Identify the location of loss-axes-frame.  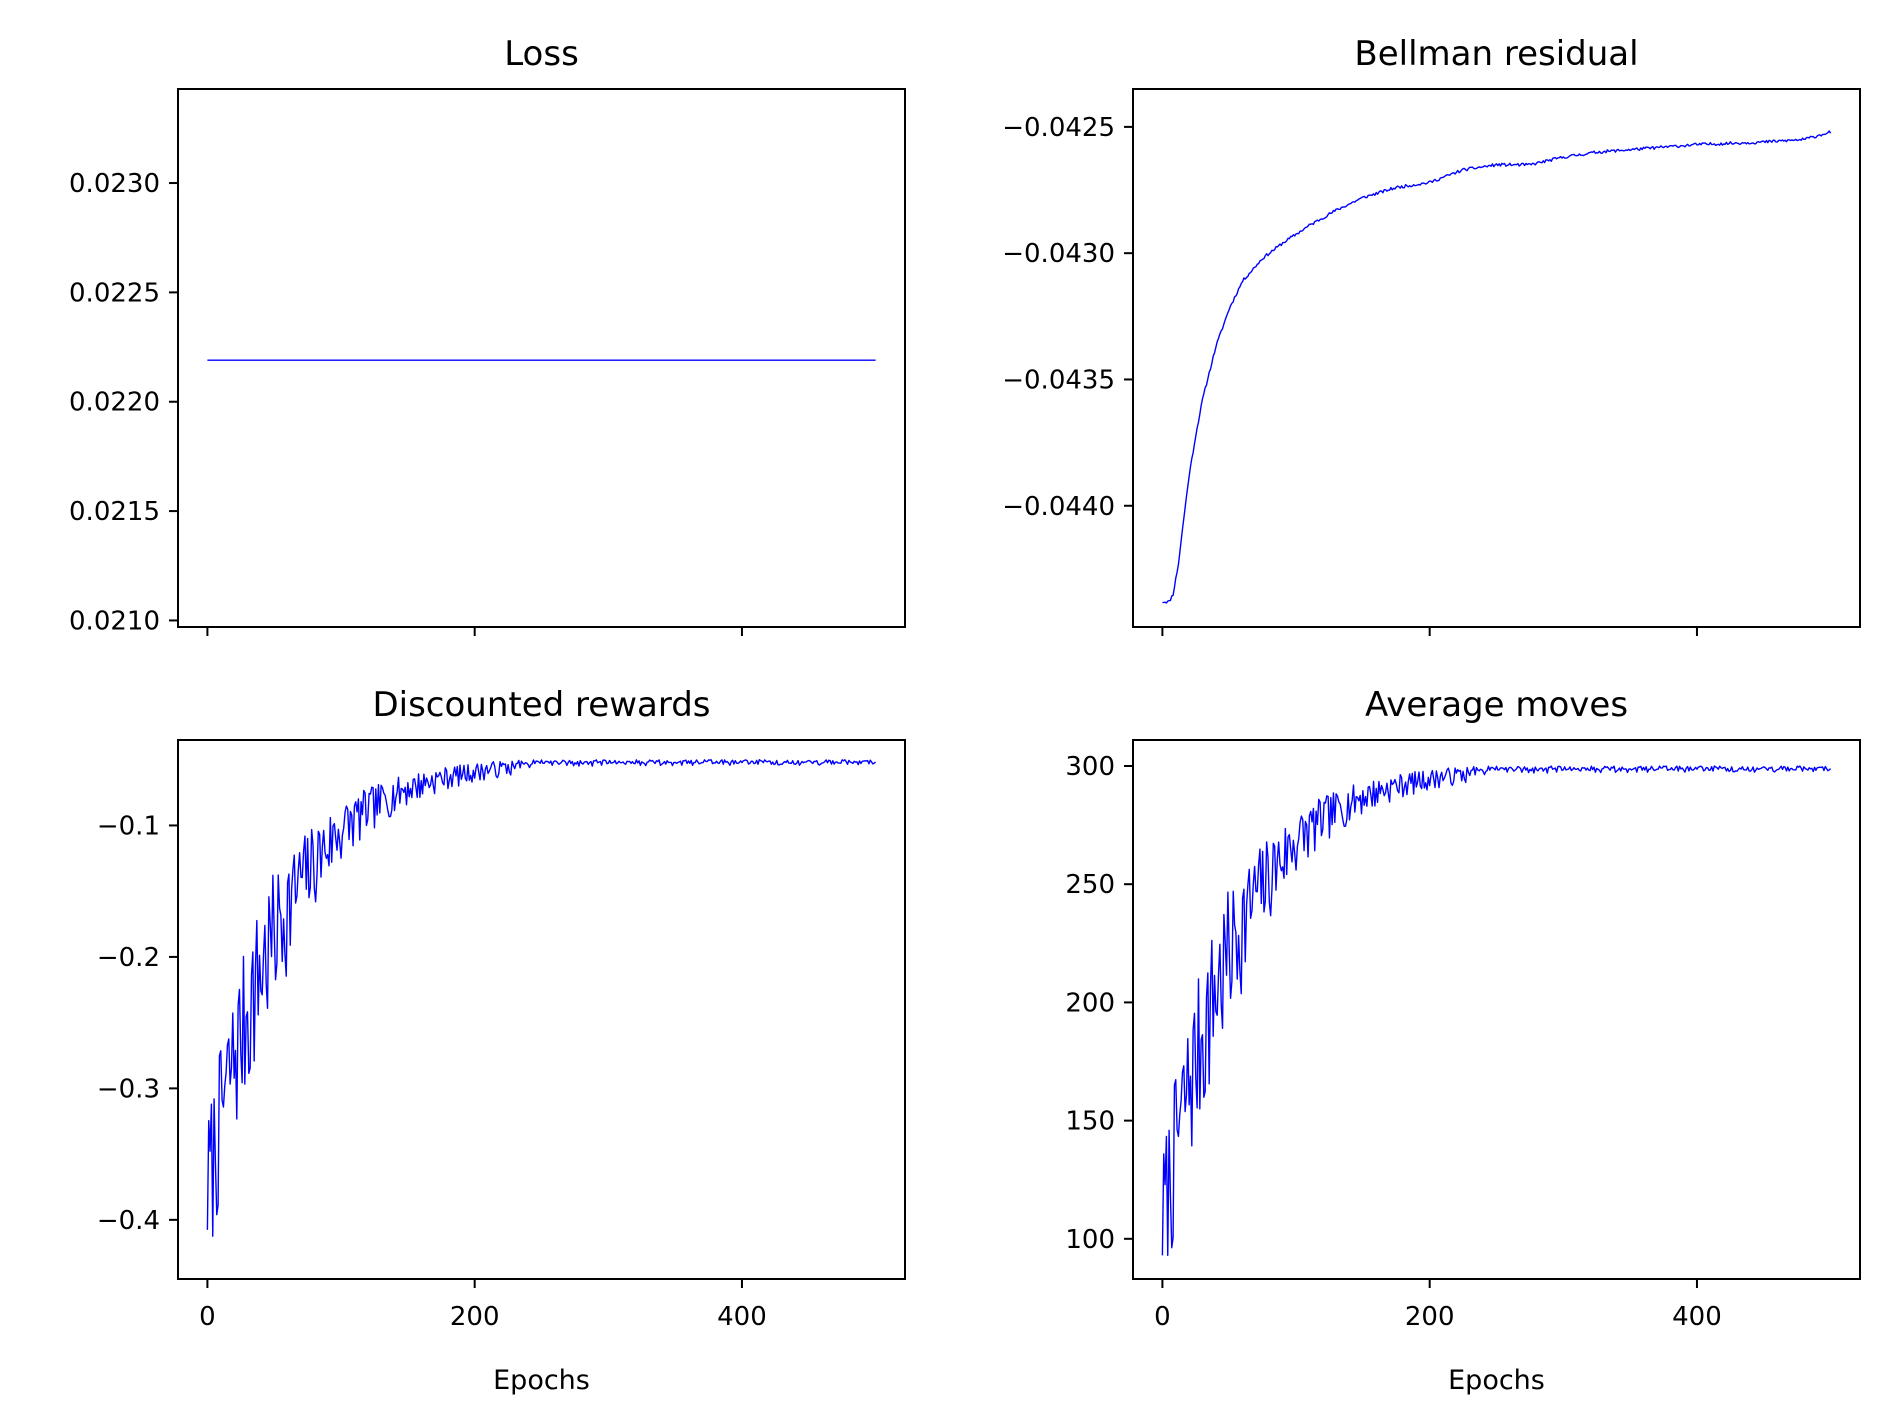
(541, 358).